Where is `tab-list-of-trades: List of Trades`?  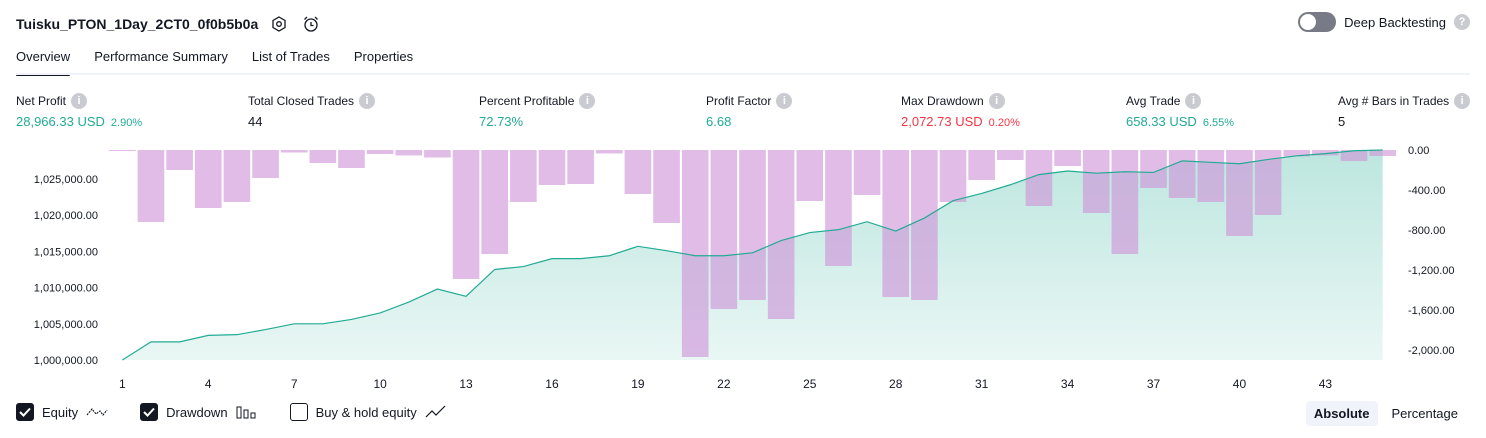
tab-list-of-trades: List of Trades is located at coordinates (290, 56).